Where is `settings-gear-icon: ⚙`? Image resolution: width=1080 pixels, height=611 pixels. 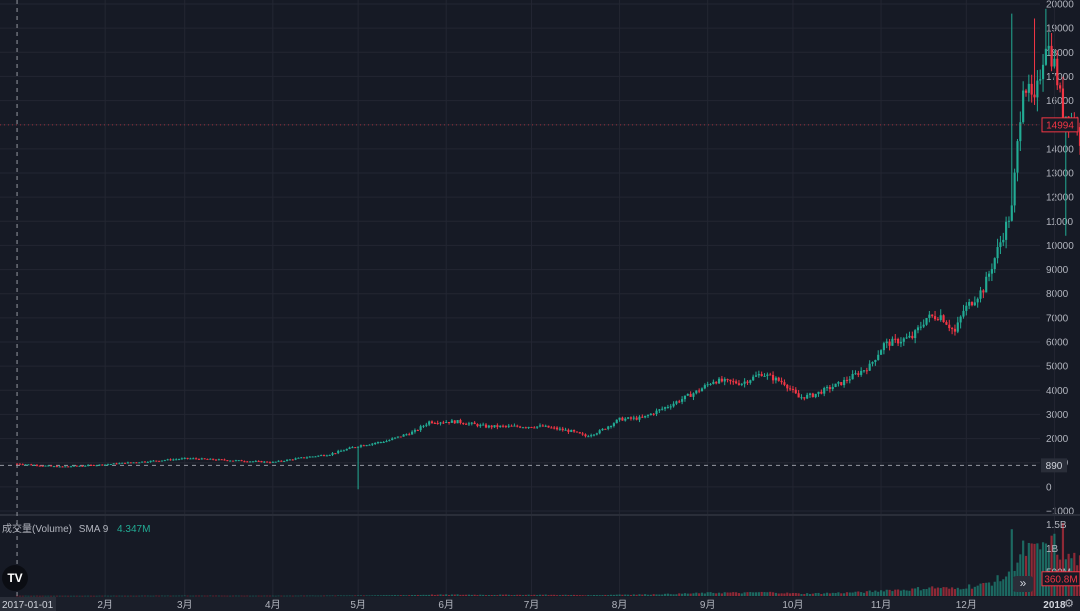 settings-gear-icon: ⚙ is located at coordinates (1069, 604).